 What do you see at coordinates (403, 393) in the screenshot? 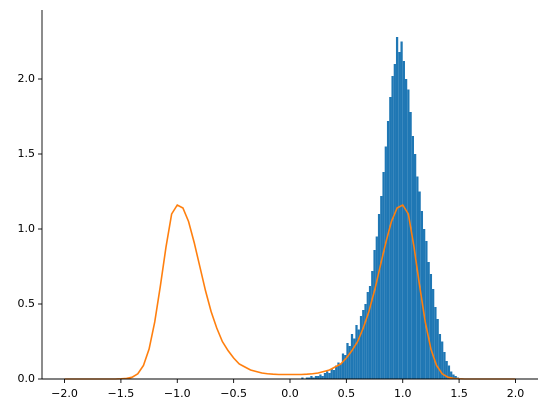
I see `x-tick-label: 1.0` at bounding box center [403, 393].